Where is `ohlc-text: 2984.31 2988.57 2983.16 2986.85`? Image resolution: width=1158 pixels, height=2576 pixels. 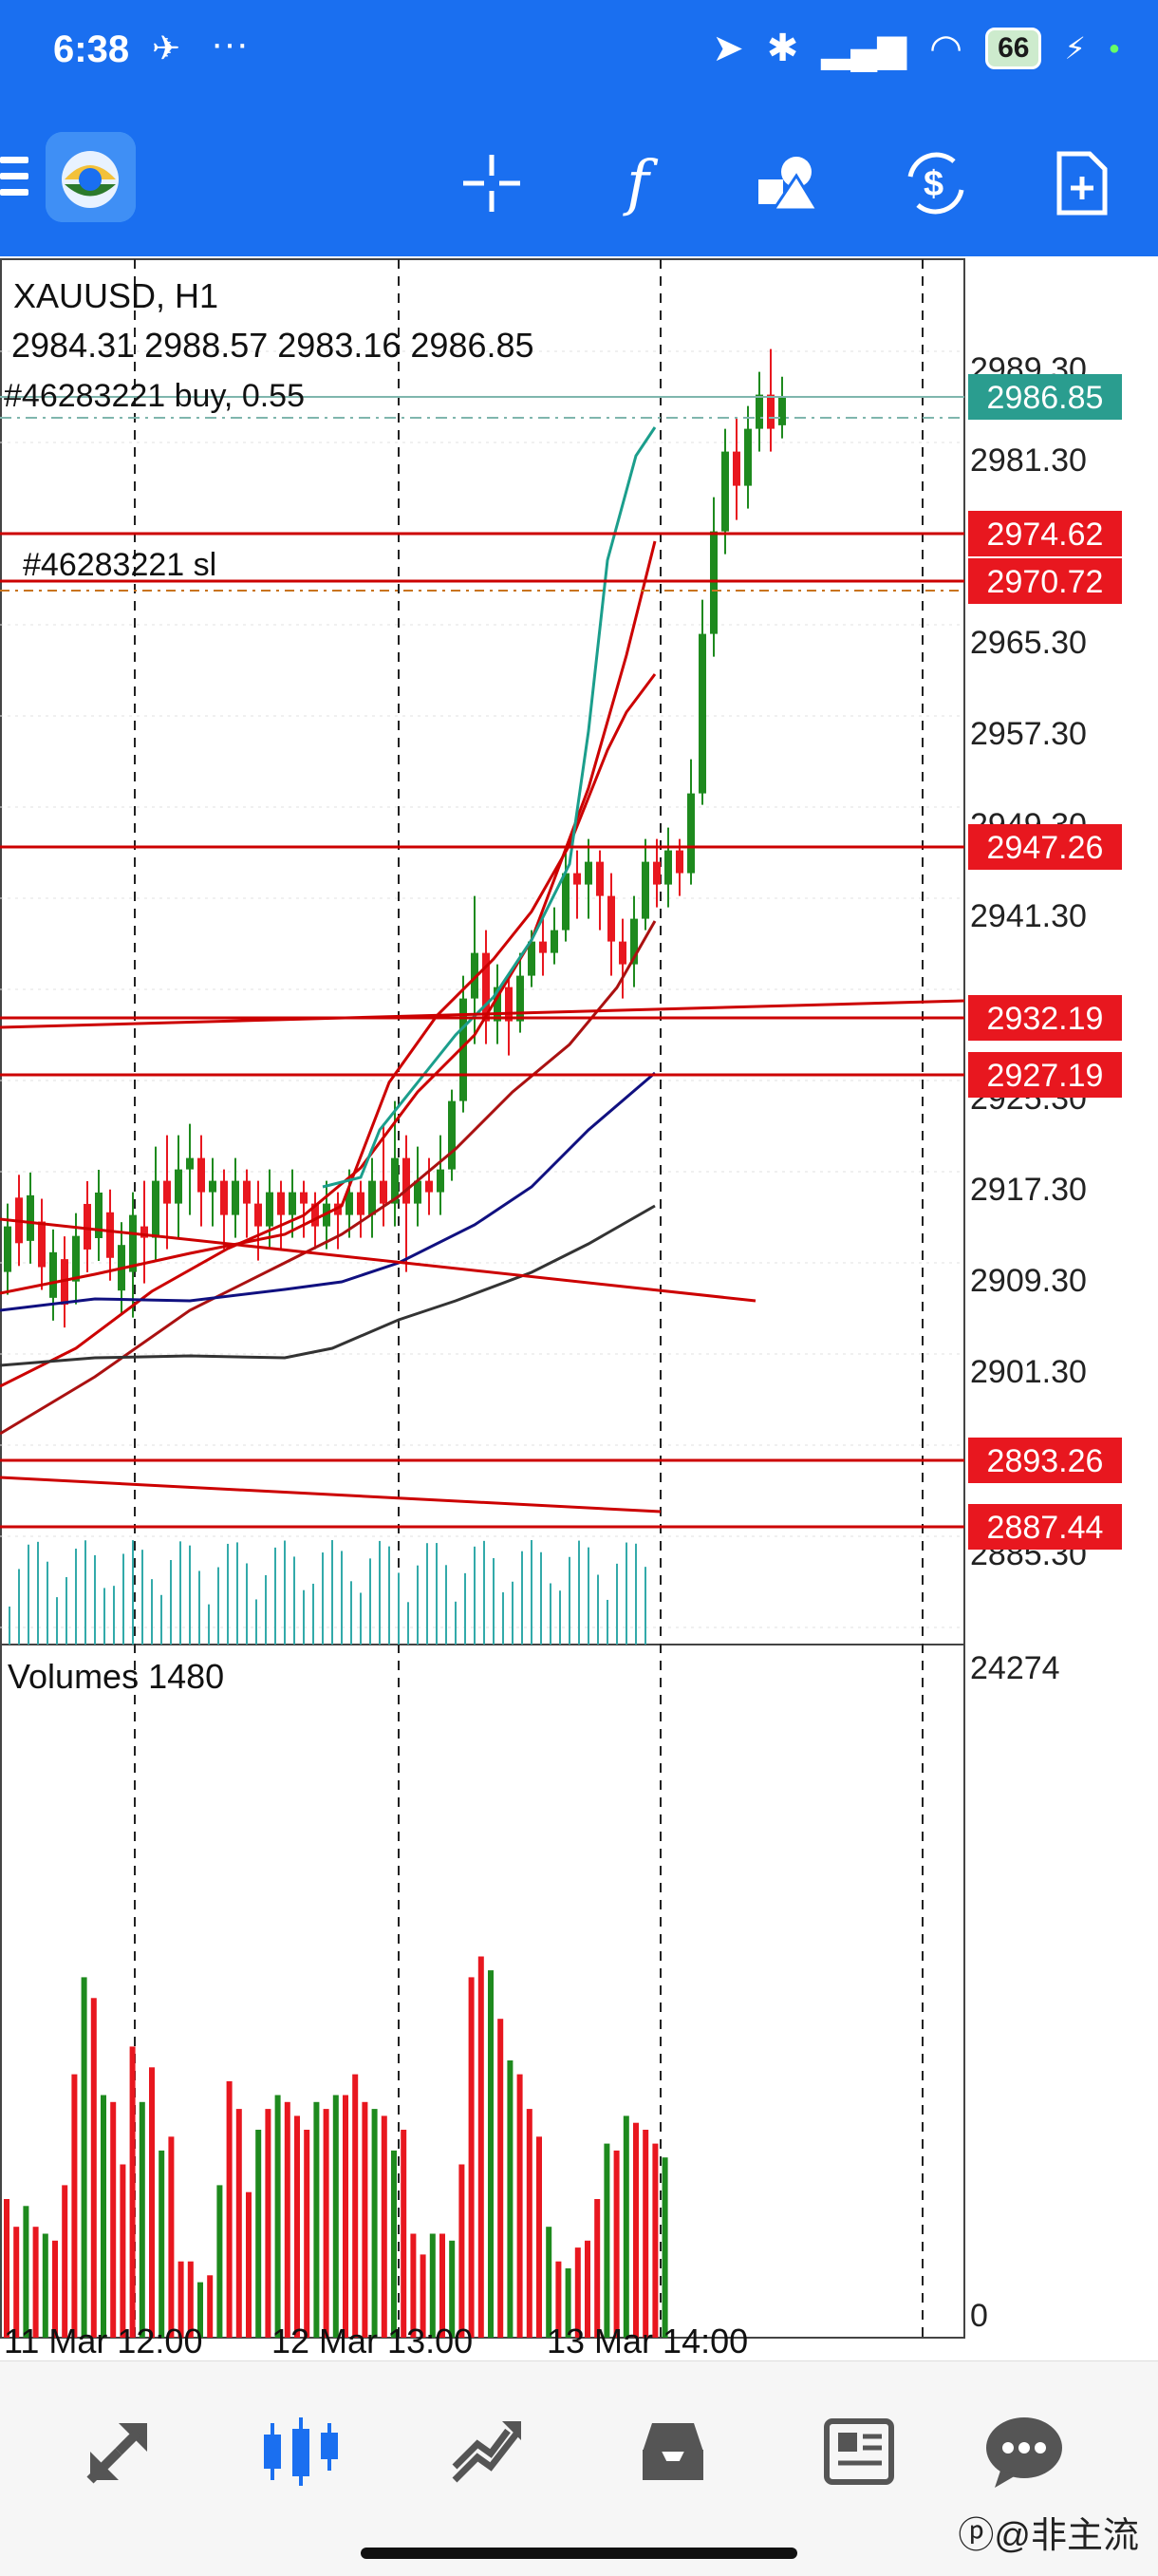
ohlc-text: 2984.31 2988.57 2983.16 2986.85 is located at coordinates (272, 345).